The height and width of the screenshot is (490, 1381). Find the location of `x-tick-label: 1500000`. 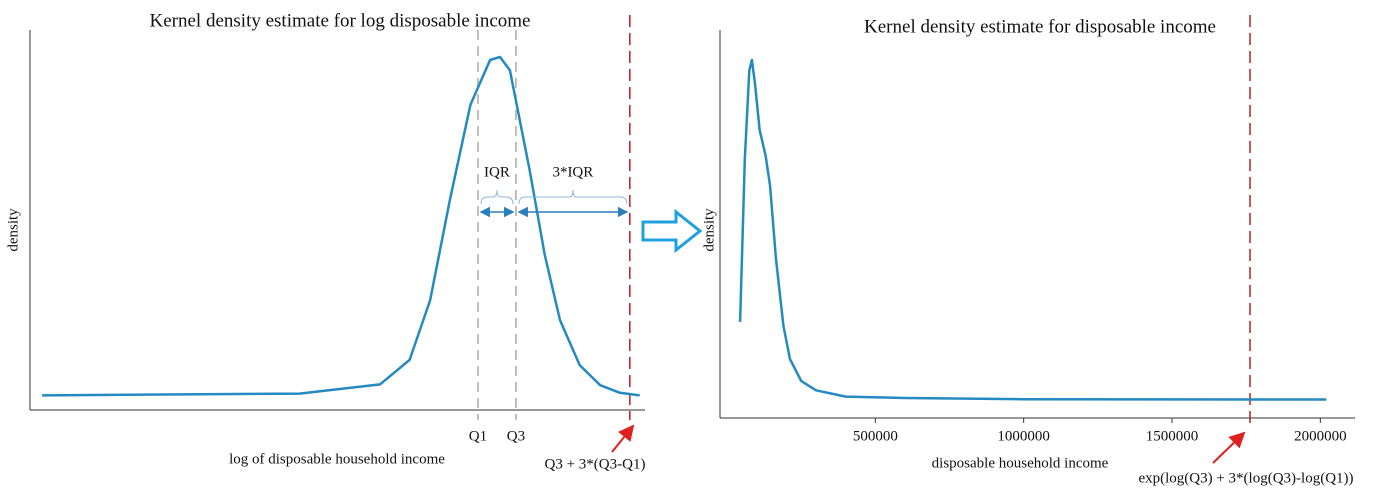

x-tick-label: 1500000 is located at coordinates (1172, 436).